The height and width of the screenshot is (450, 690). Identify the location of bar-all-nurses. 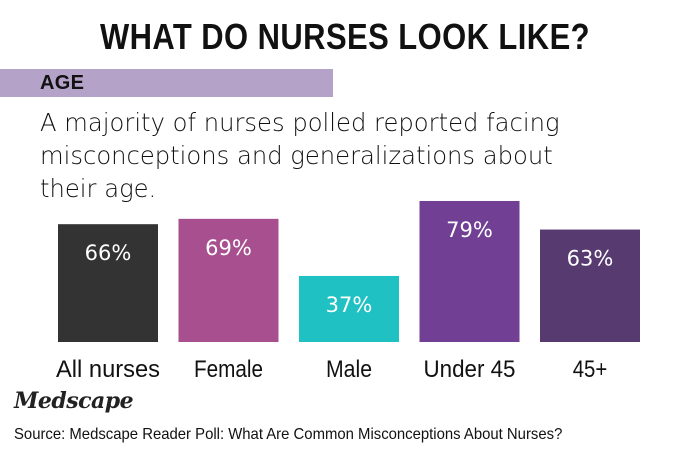
(108, 283).